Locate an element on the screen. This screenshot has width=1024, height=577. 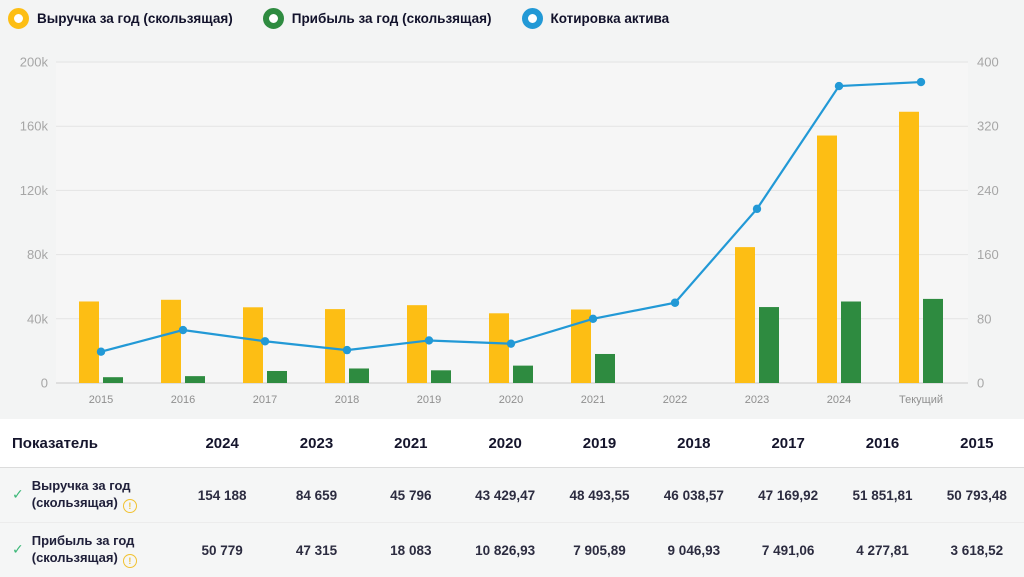
legend-item-quote: Котировка актива is located at coordinates (595, 18).